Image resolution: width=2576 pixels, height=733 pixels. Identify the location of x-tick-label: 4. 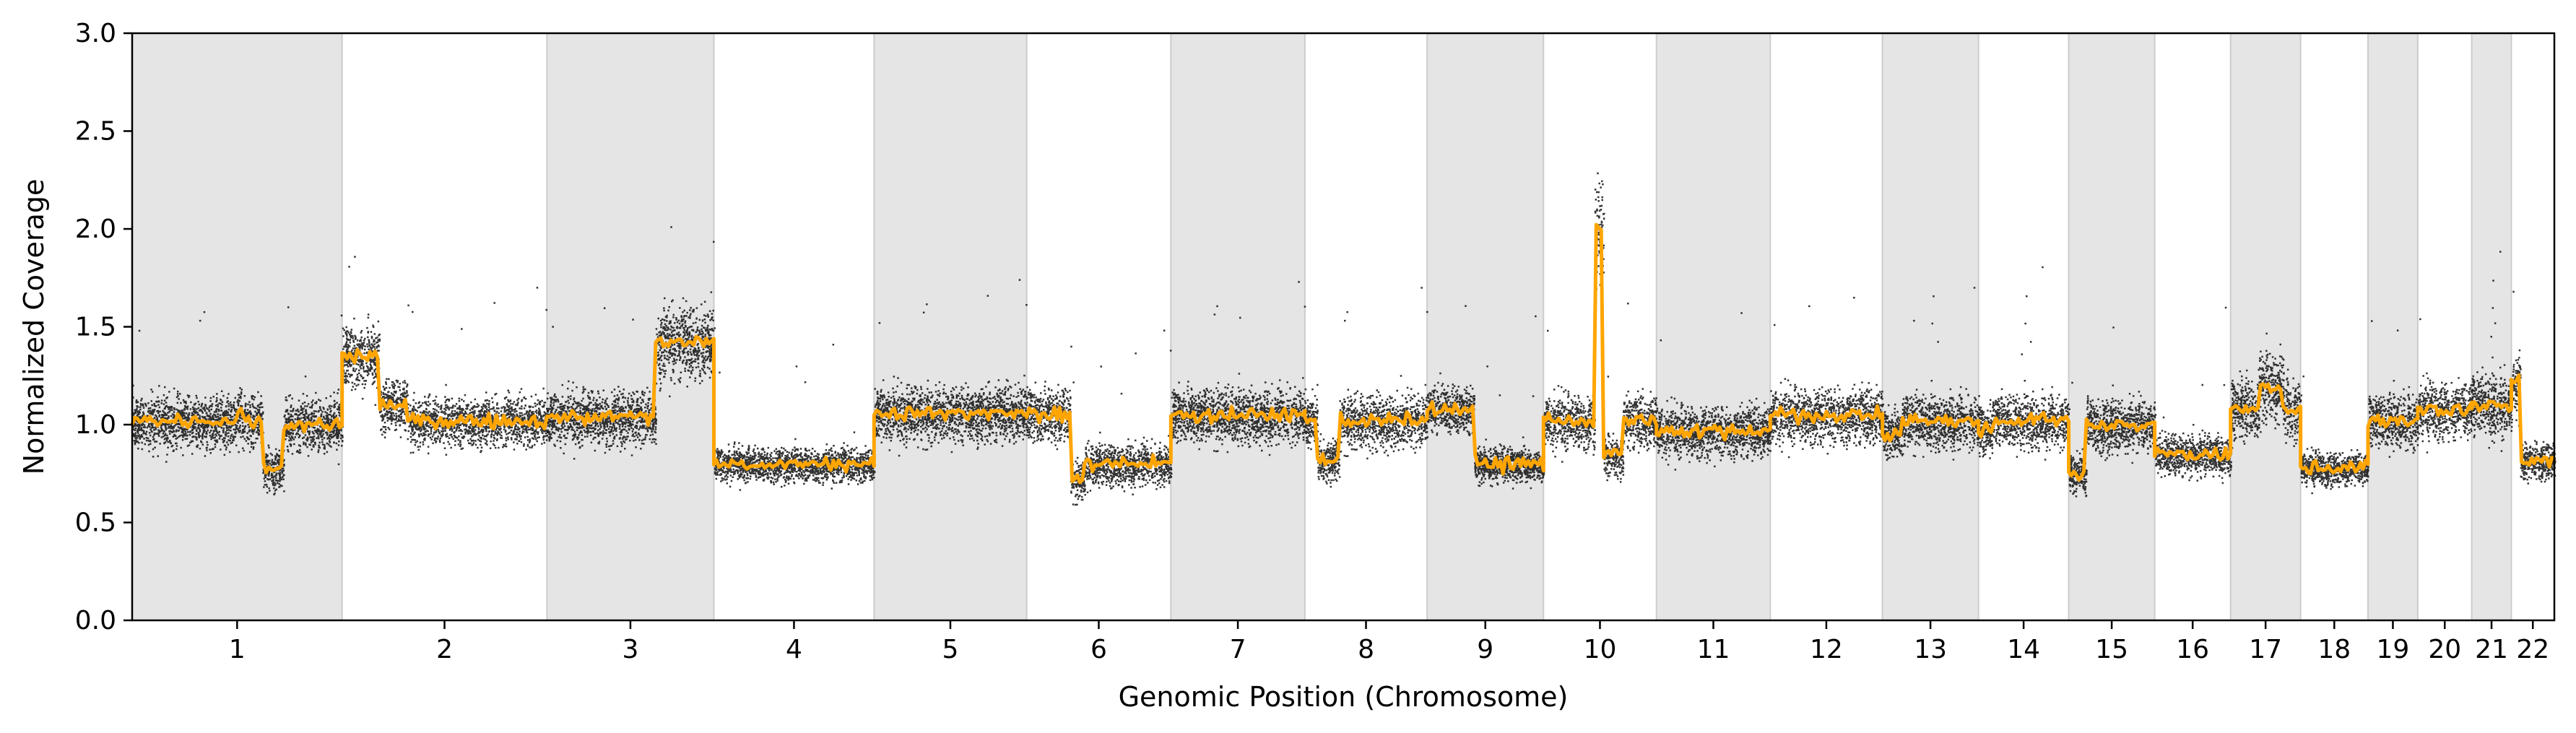
(794, 649).